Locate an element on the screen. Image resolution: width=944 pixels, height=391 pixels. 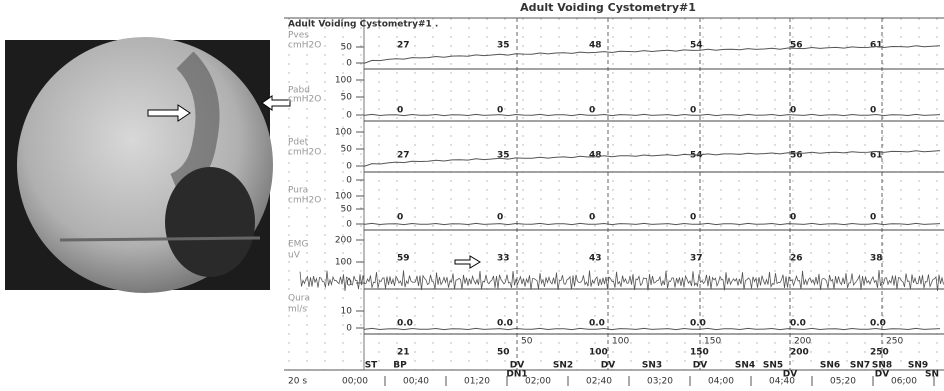
volume-label: 21 is located at coordinates (403, 353).